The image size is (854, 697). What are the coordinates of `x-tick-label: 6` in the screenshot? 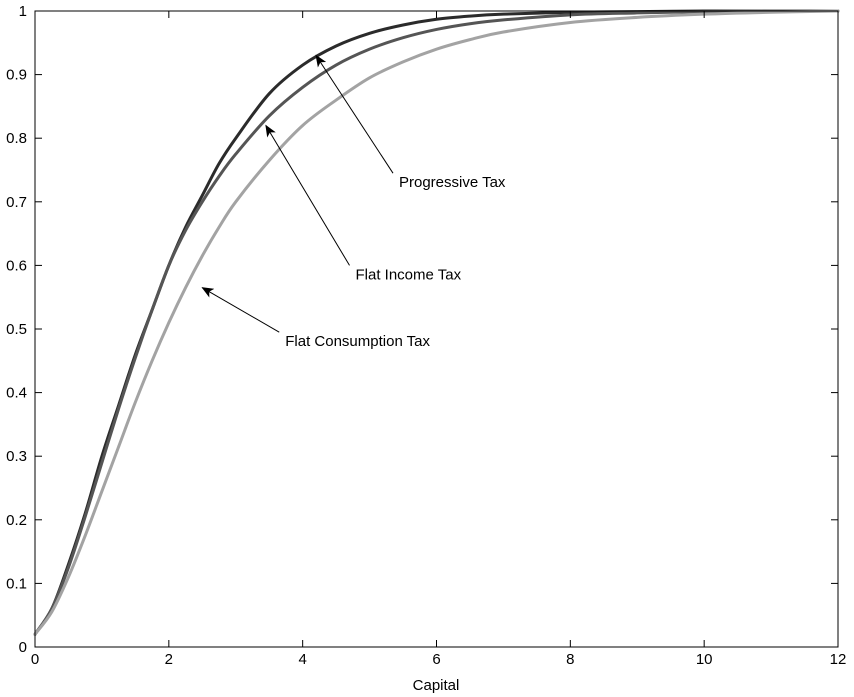 It's located at (436, 659).